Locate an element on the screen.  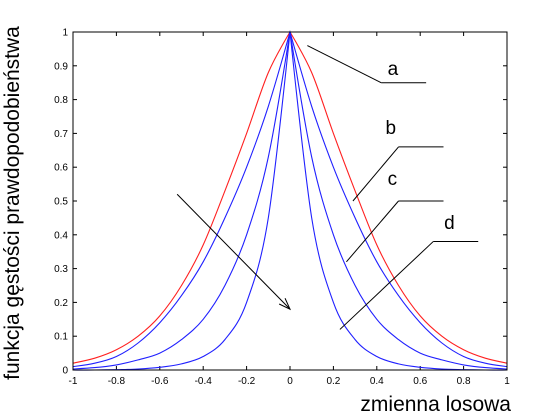
x-tick-label: -0.6 is located at coordinates (160, 381).